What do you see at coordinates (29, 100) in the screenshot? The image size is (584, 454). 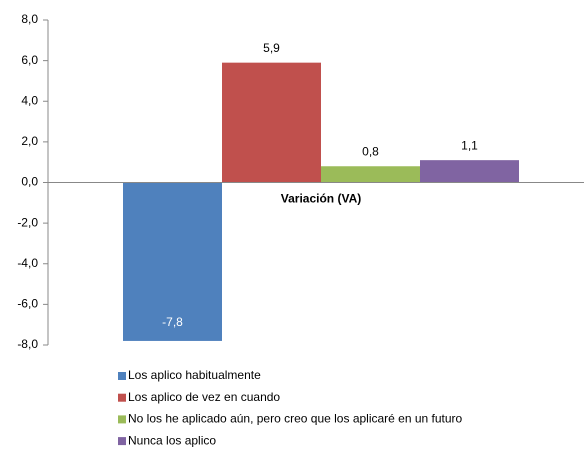 I see `y-tick-label: 4,0` at bounding box center [29, 100].